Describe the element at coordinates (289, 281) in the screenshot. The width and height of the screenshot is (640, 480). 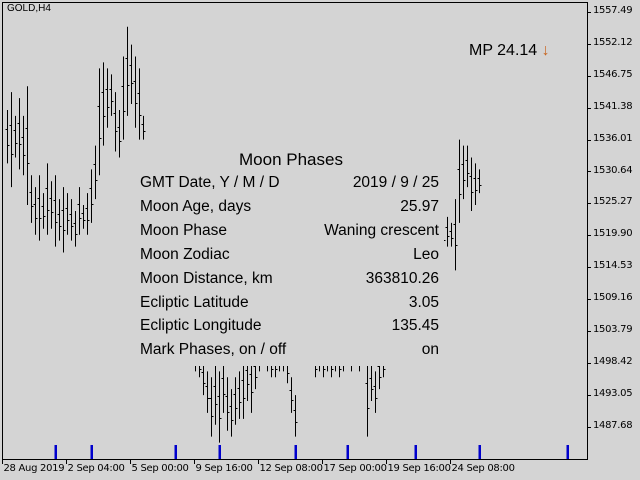
I see `panel-row: Moon Distance, km 363810.26` at that location.